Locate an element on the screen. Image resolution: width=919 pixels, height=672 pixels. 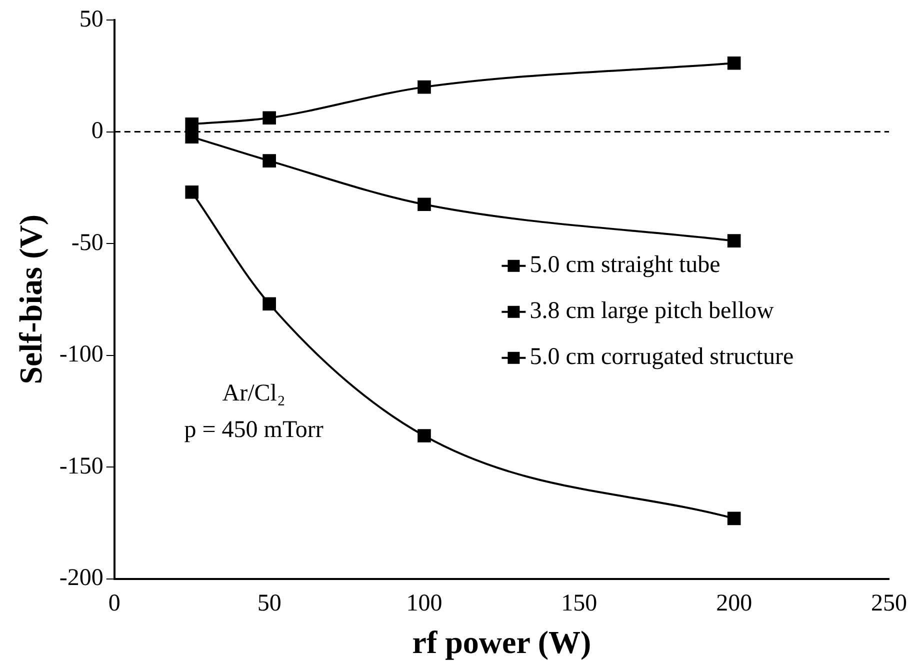
y-tick-label: -100 is located at coordinates (81, 355).